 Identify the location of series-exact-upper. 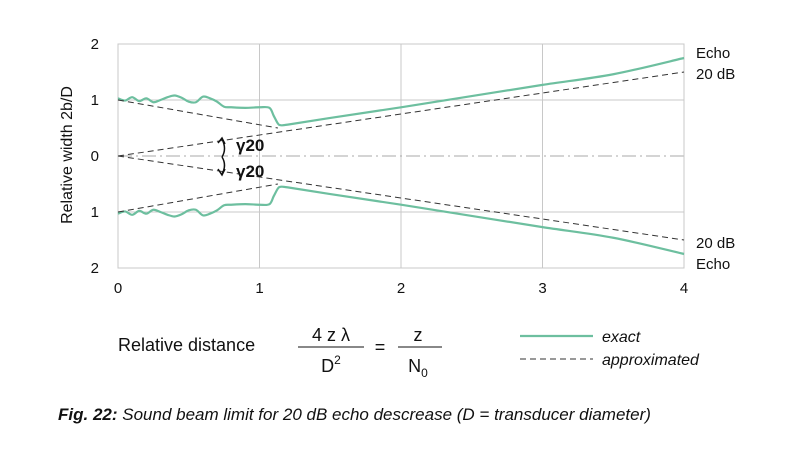
(401, 91).